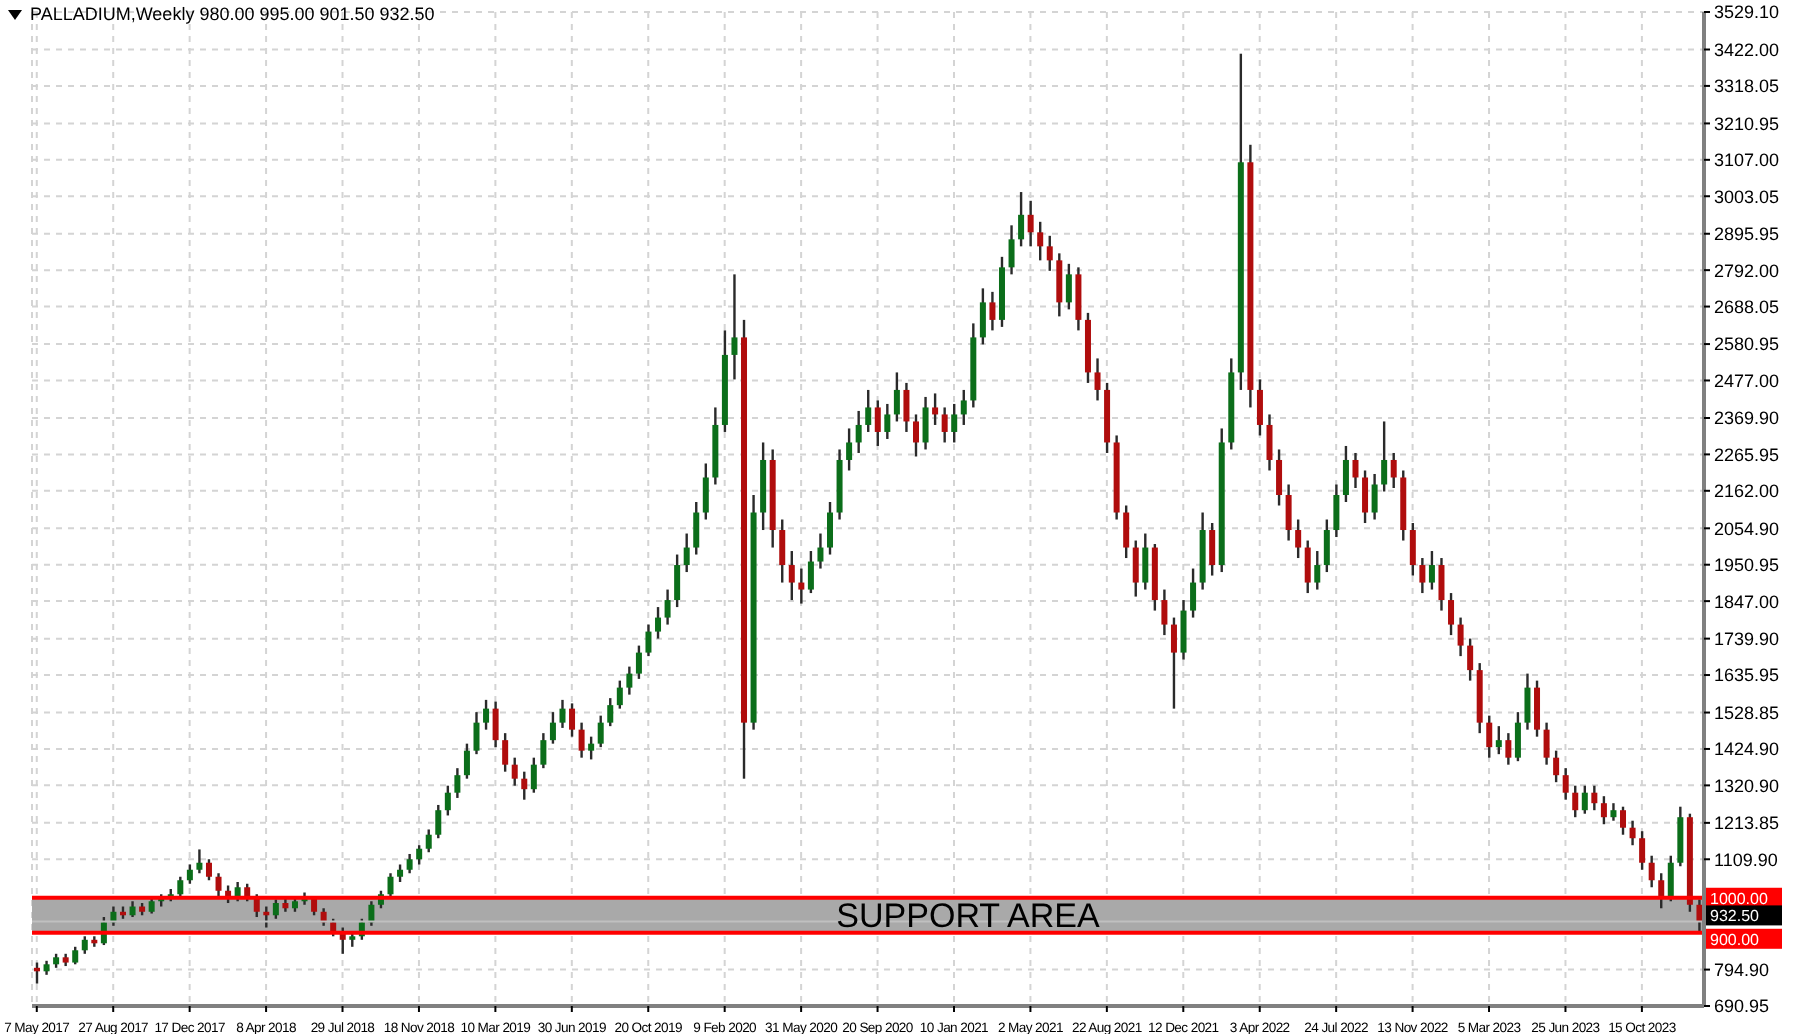  I want to click on y-tick-label: 2265.95, so click(1747, 454).